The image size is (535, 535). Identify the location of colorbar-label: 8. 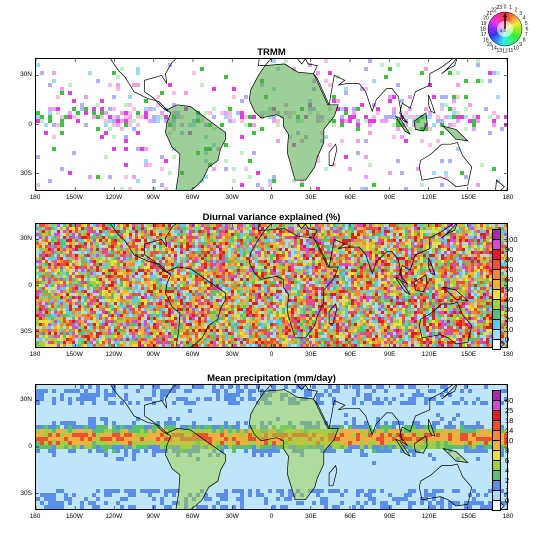
(507, 450).